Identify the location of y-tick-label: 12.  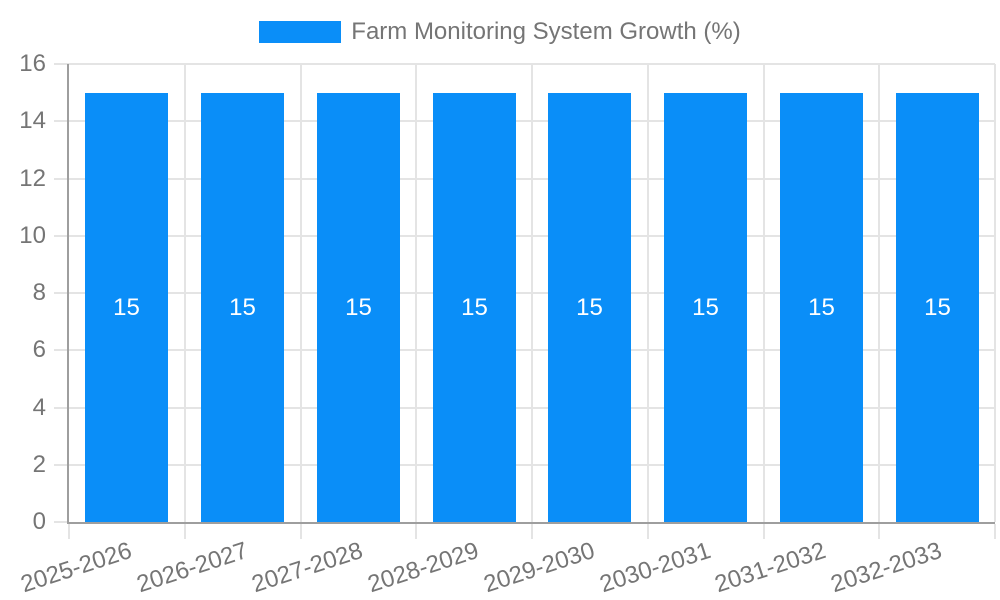
(32, 178).